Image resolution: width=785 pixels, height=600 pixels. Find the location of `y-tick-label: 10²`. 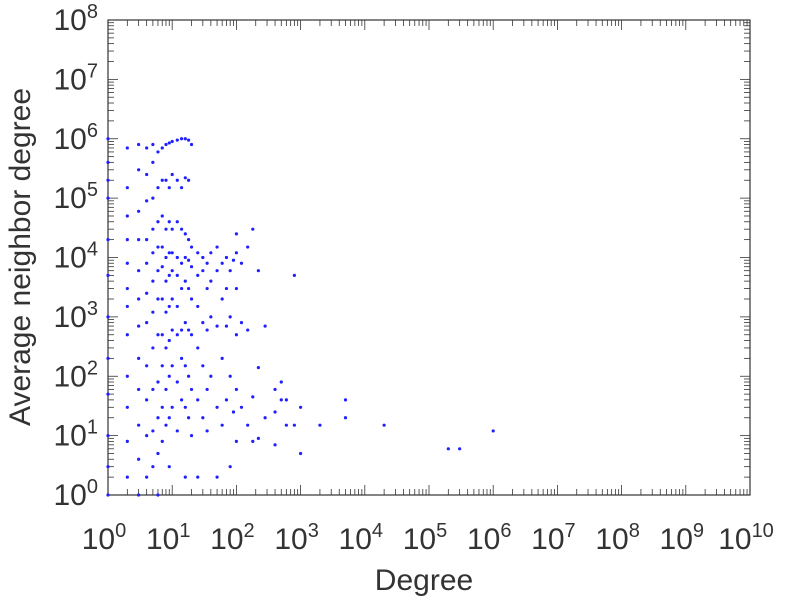

y-tick-label: 10² is located at coordinates (76, 375).